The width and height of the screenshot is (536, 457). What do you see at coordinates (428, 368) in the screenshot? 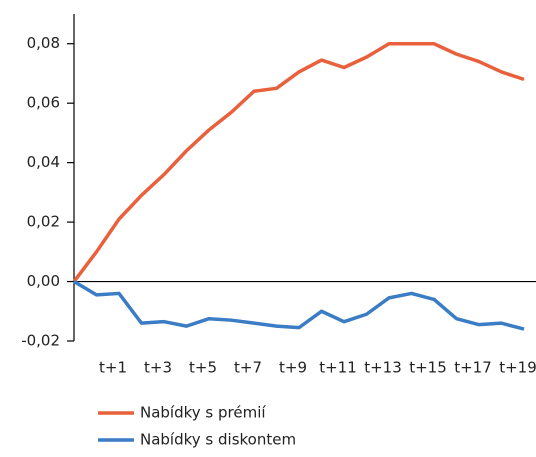
I see `x-tick-label: t+15` at bounding box center [428, 368].